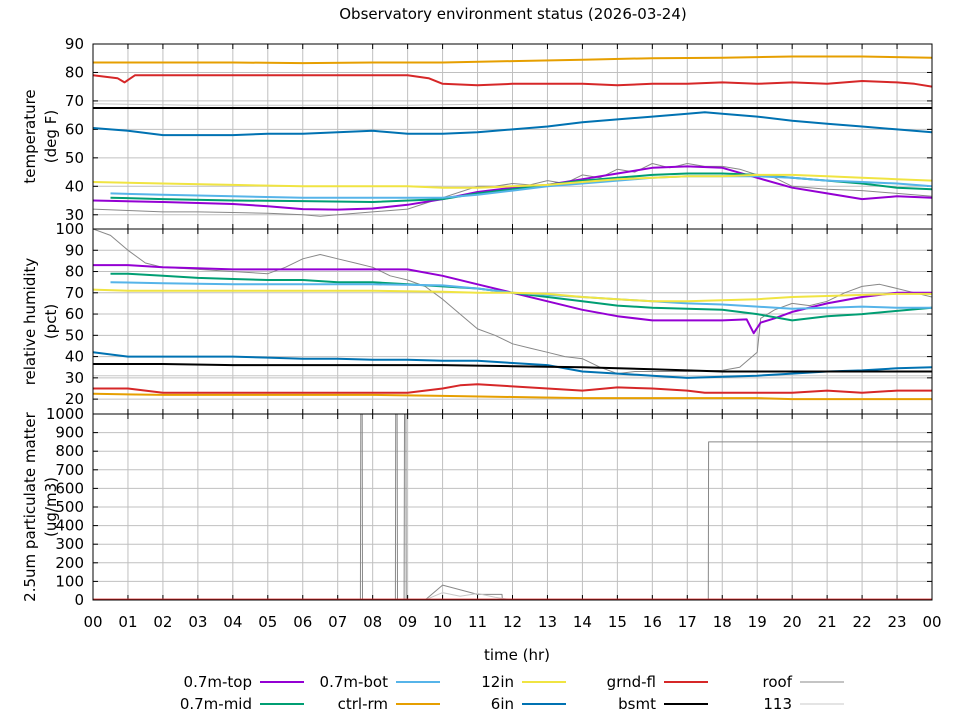 This screenshot has width=960, height=724. What do you see at coordinates (637, 704) in the screenshot?
I see `legend-label: bsmt` at bounding box center [637, 704].